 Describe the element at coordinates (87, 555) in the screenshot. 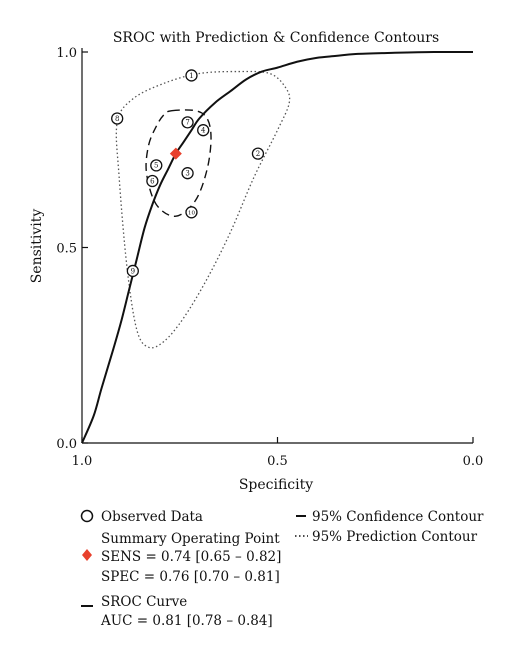

I see `legend-summary-marker` at that location.